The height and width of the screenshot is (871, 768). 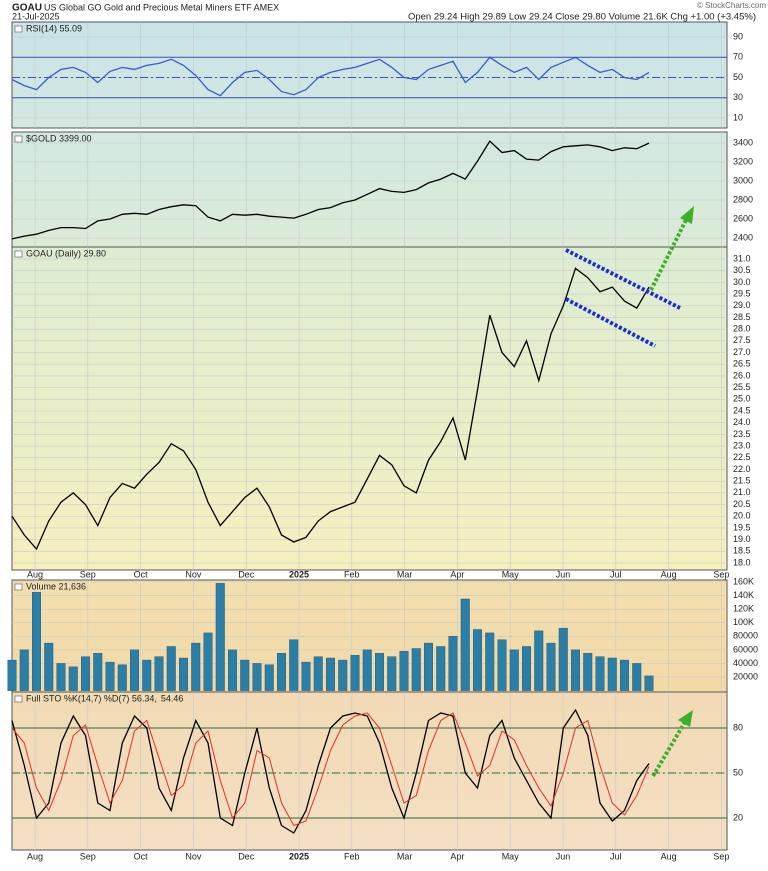 I want to click on y-tick-label: 20000, so click(x=745, y=676).